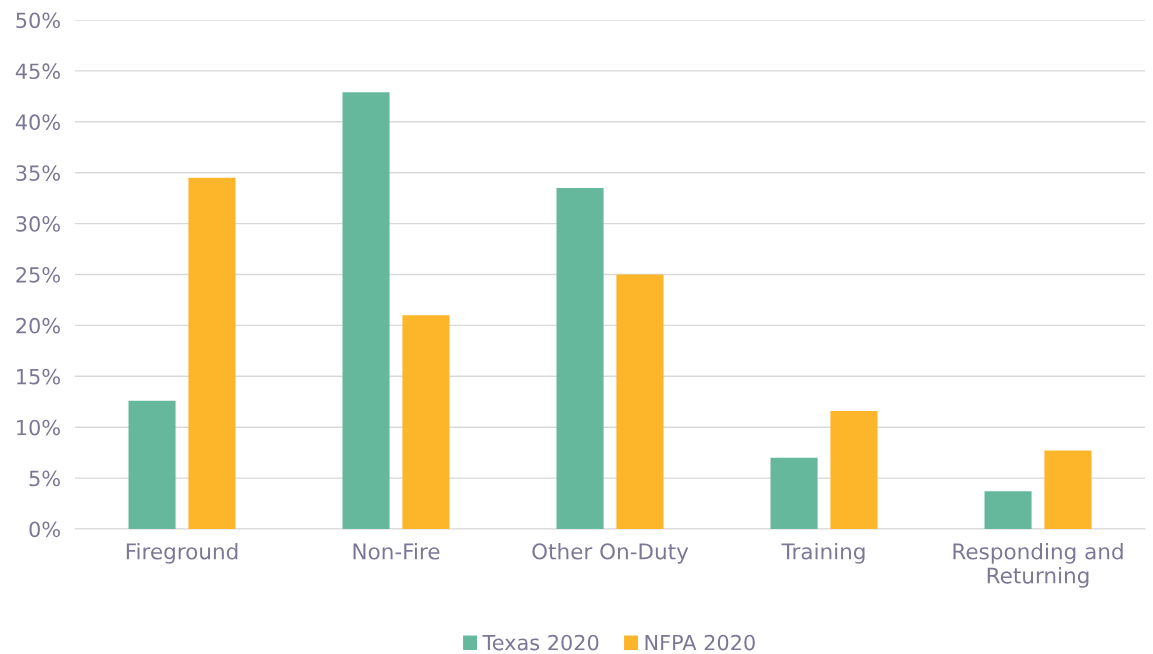 The image size is (1153, 654). I want to click on y-tick-label: 50%, so click(38, 20).